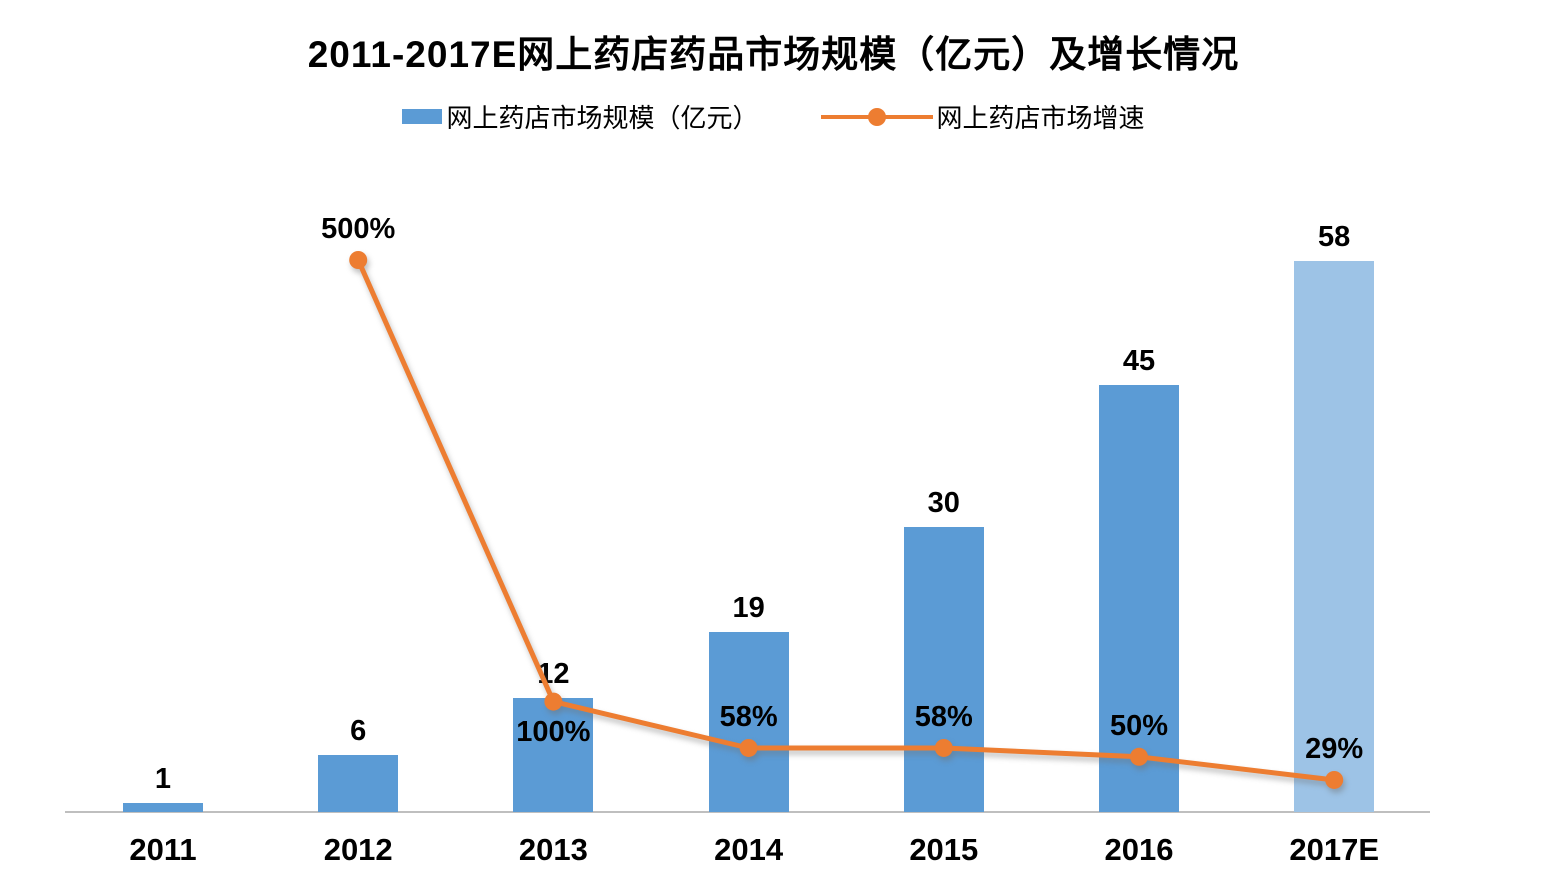 The image size is (1547, 883). Describe the element at coordinates (944, 849) in the screenshot. I see `x-axis-label-2015: 2015` at that location.